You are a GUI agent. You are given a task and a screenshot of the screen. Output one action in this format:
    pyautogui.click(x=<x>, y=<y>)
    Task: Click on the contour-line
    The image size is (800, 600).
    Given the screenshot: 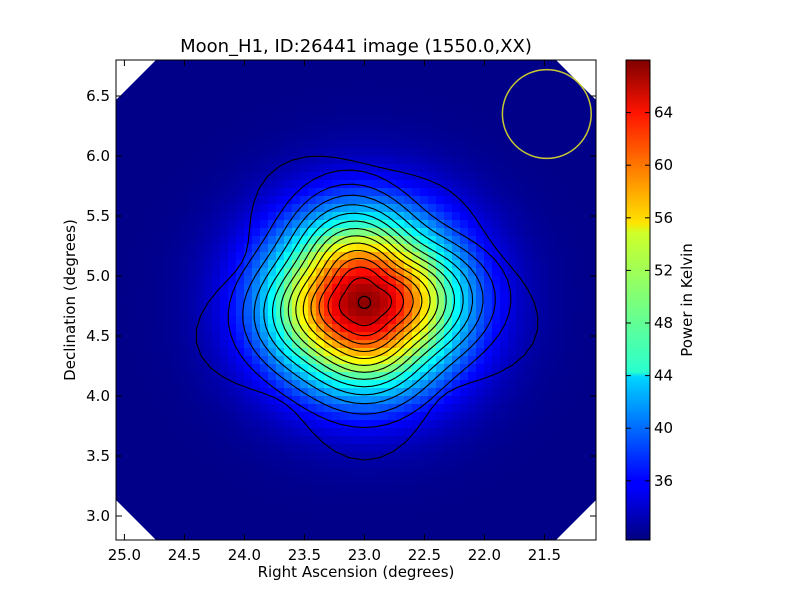 What is the action you would take?
    pyautogui.click(x=368, y=299)
    